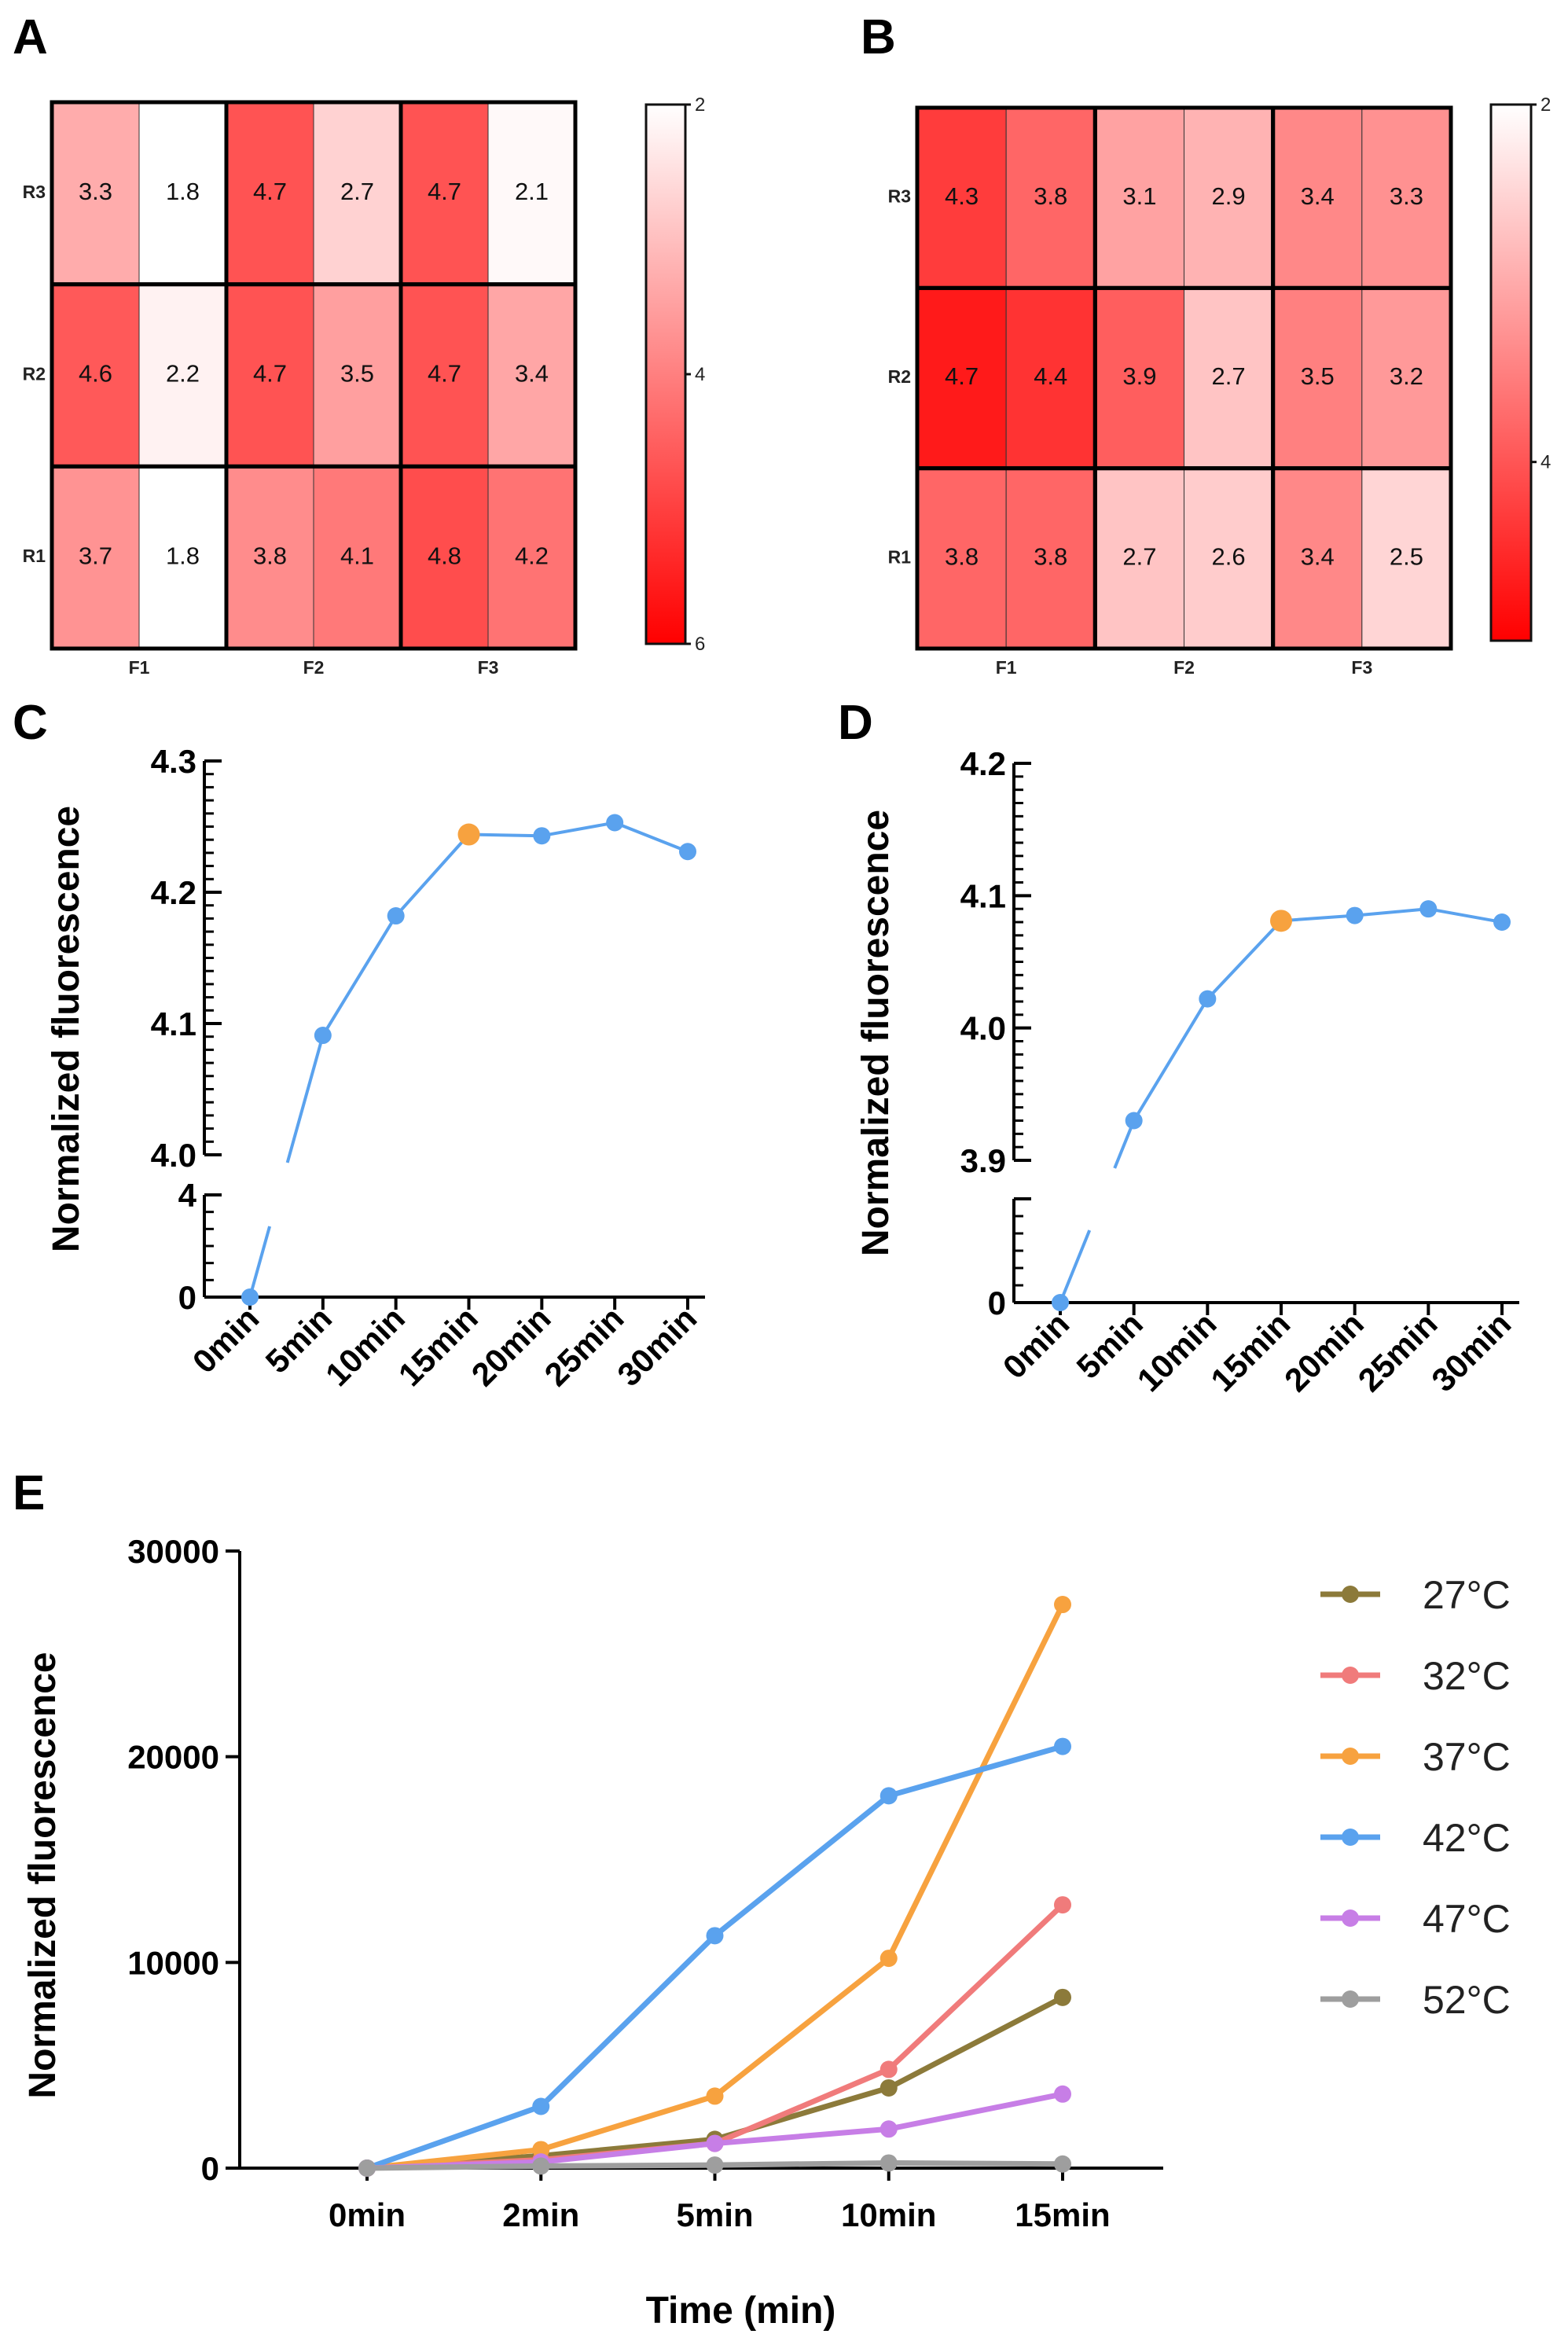  What do you see at coordinates (741, 2311) in the screenshot?
I see `x-axis-title: Time (min)` at bounding box center [741, 2311].